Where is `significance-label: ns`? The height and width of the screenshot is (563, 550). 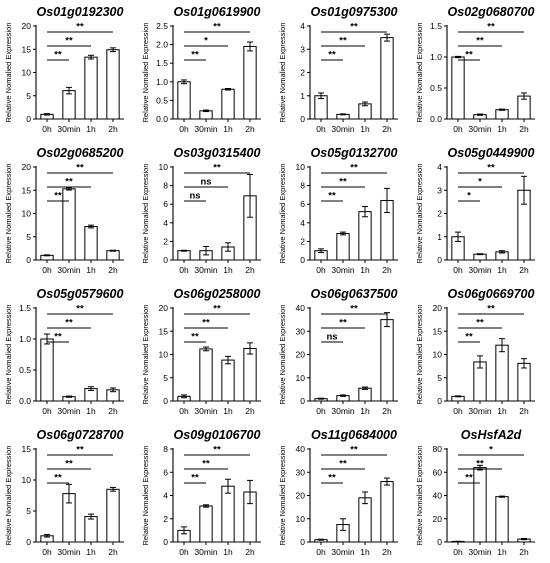
significance-label: ns is located at coordinates (331, 337).